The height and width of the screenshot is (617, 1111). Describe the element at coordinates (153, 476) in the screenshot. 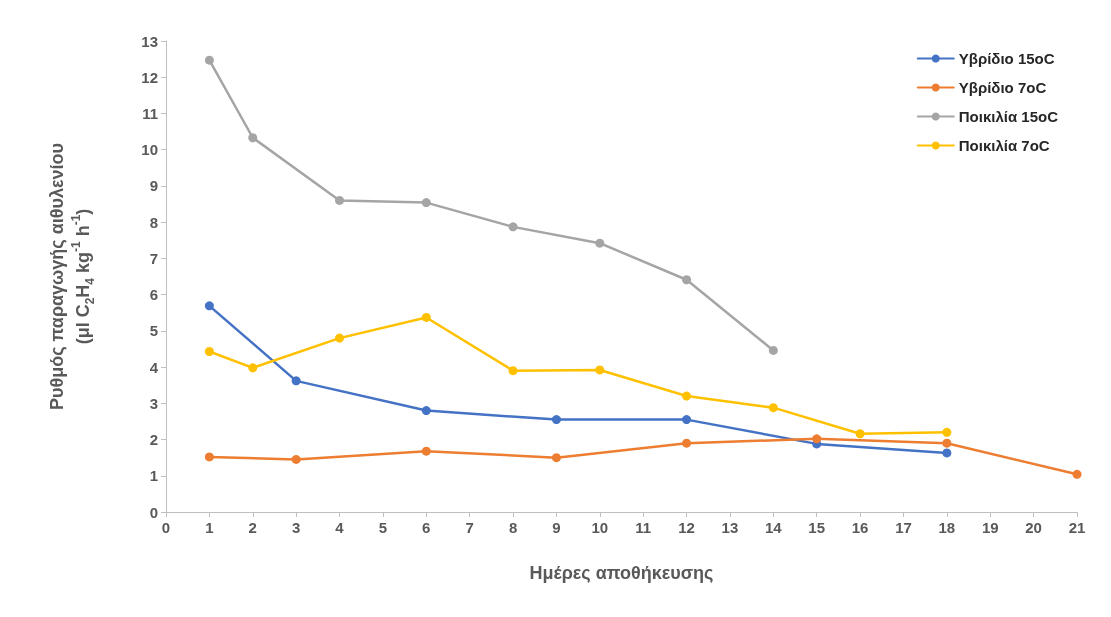

I see `y-tick-label: 1` at that location.